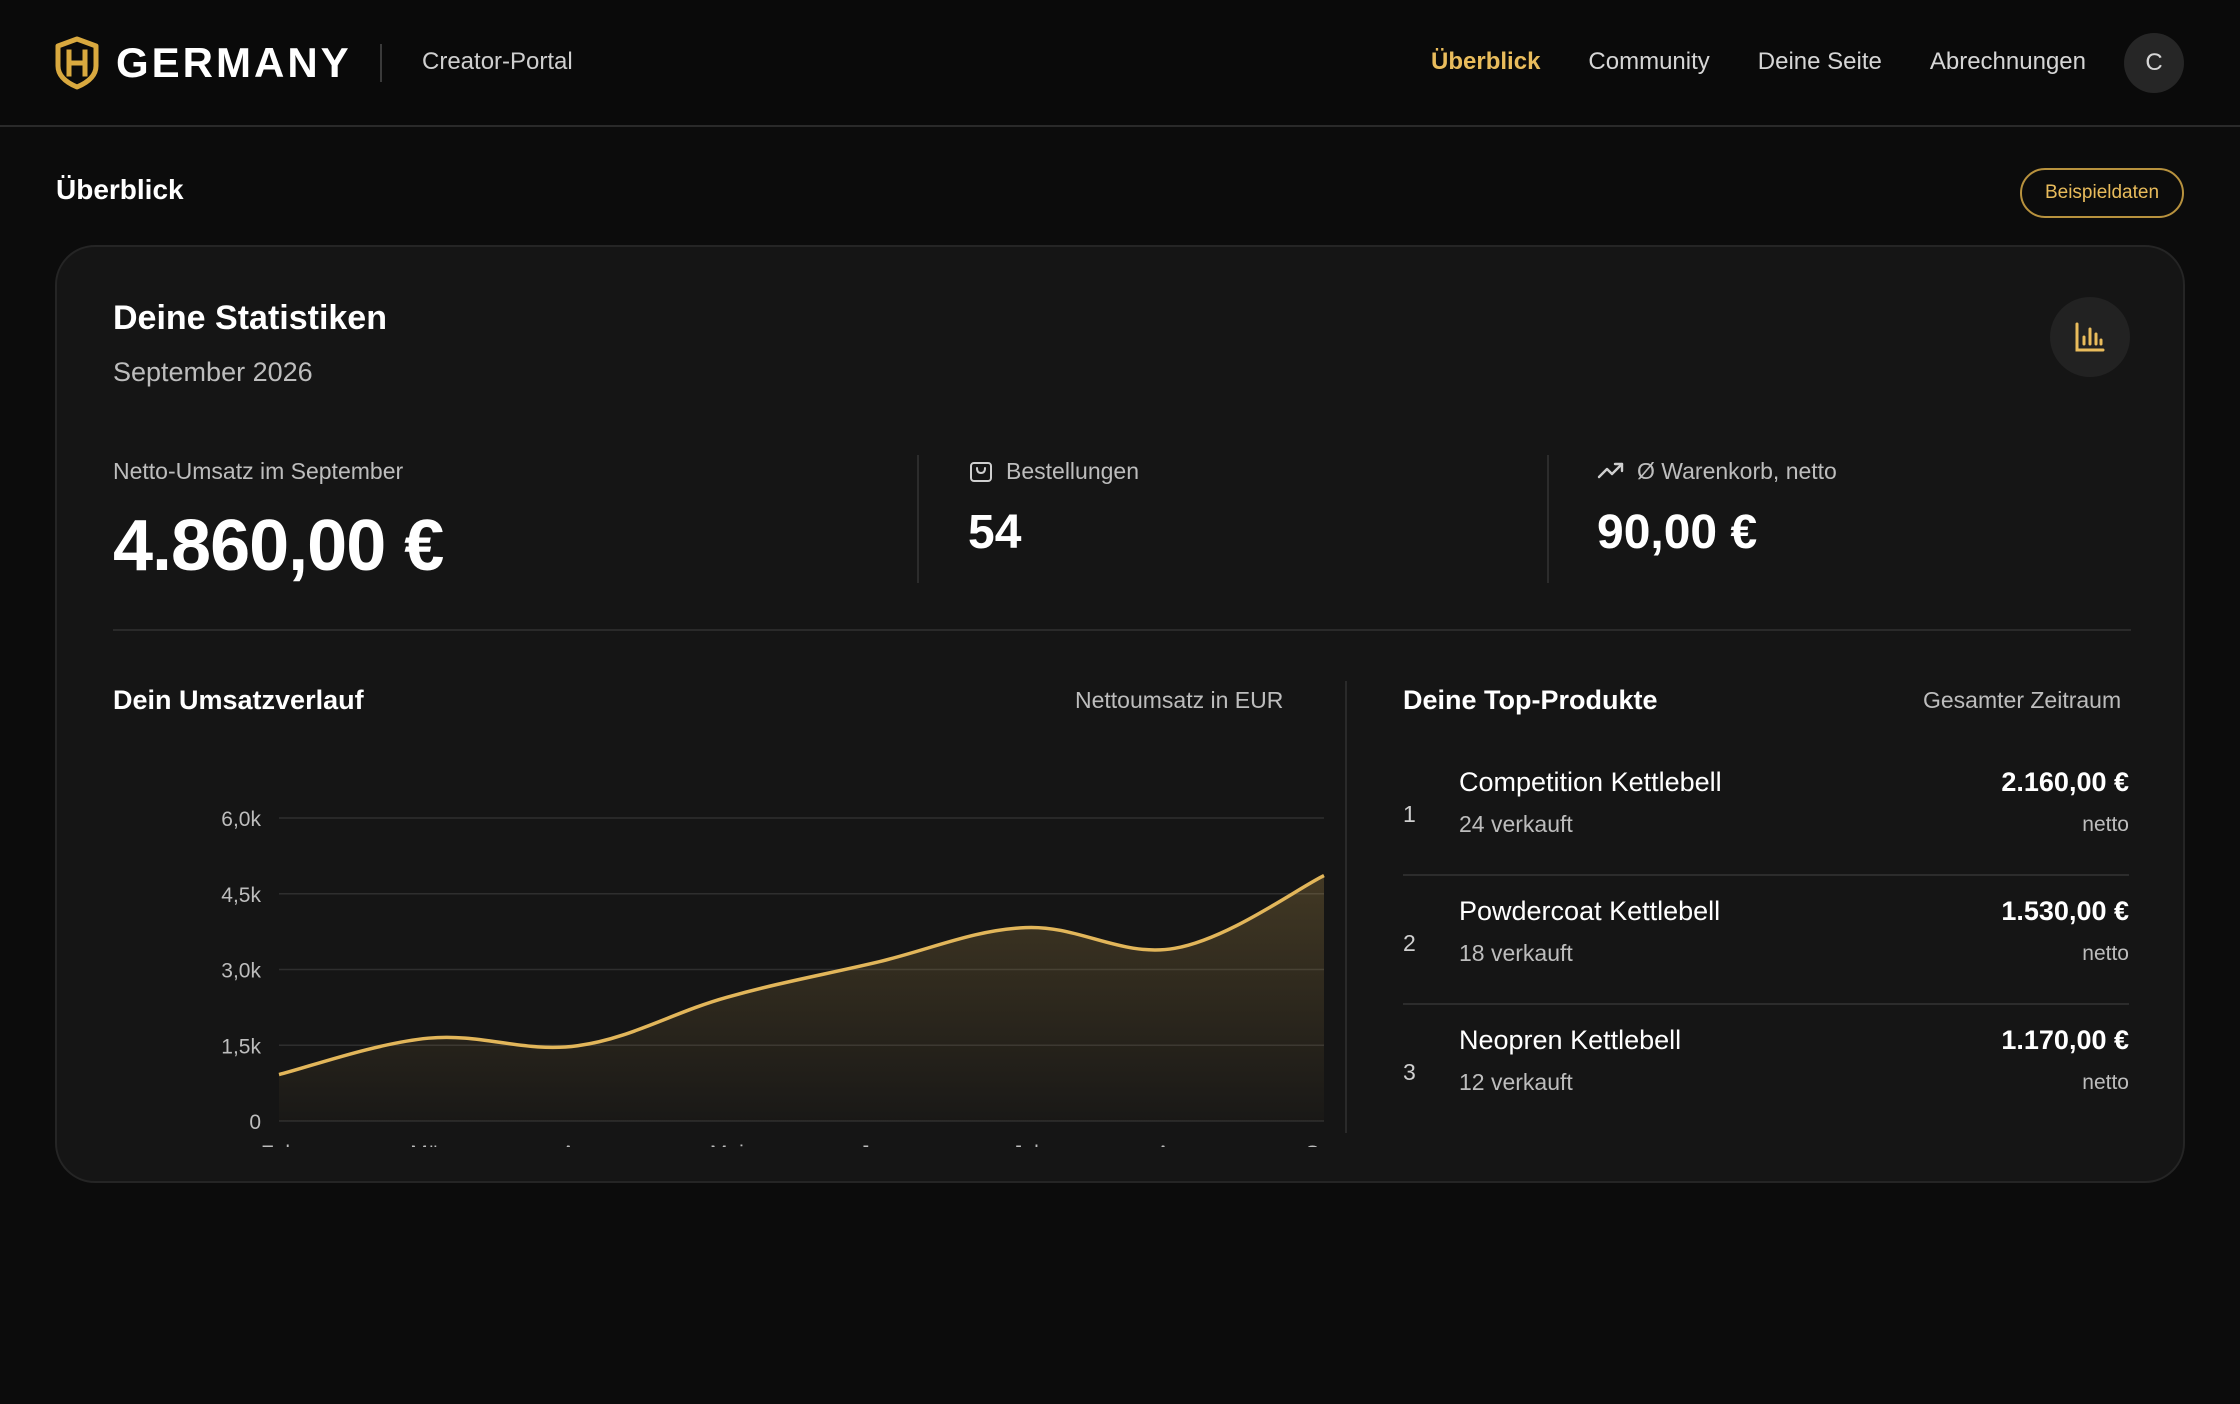 The width and height of the screenshot is (2240, 1404). I want to click on bar-chart-icon, so click(2090, 337).